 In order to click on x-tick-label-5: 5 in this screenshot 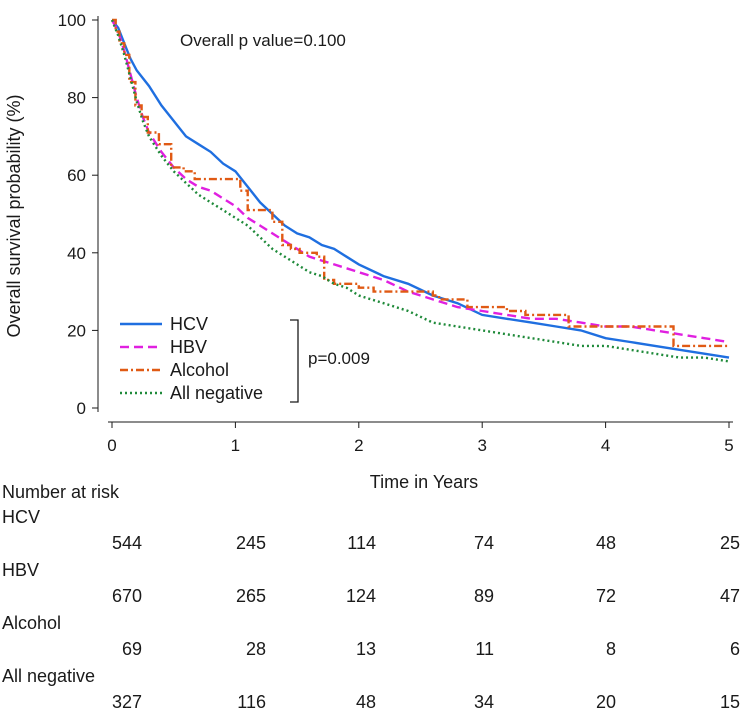, I will do `click(728, 445)`.